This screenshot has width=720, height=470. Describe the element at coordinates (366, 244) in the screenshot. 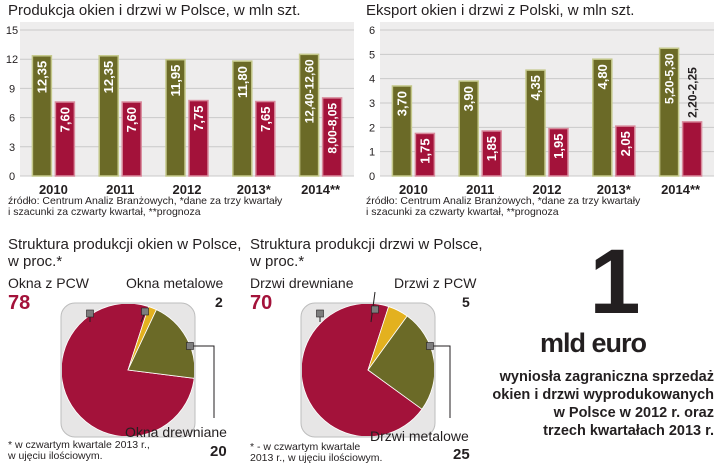

I see `pie-title-line-1: Struktura produkcji drzwi w Polsce,` at that location.